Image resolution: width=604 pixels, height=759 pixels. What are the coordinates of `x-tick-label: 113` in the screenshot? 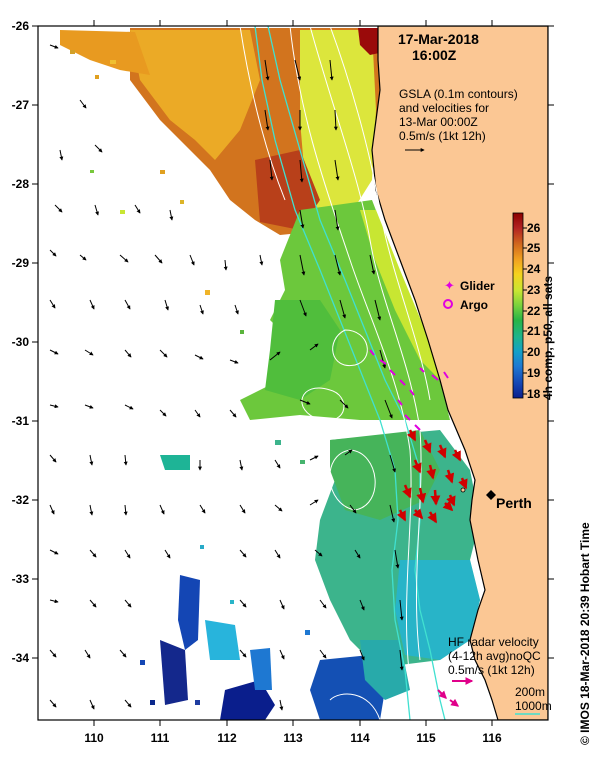 It's located at (293, 738).